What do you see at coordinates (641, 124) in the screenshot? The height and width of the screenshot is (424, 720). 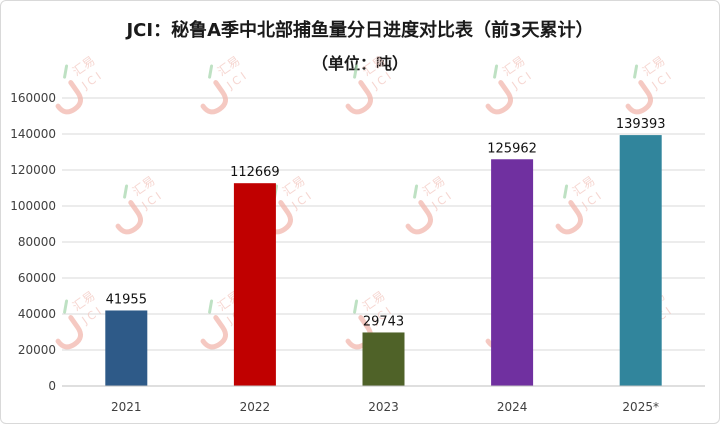 I see `data-label: 139393` at bounding box center [641, 124].